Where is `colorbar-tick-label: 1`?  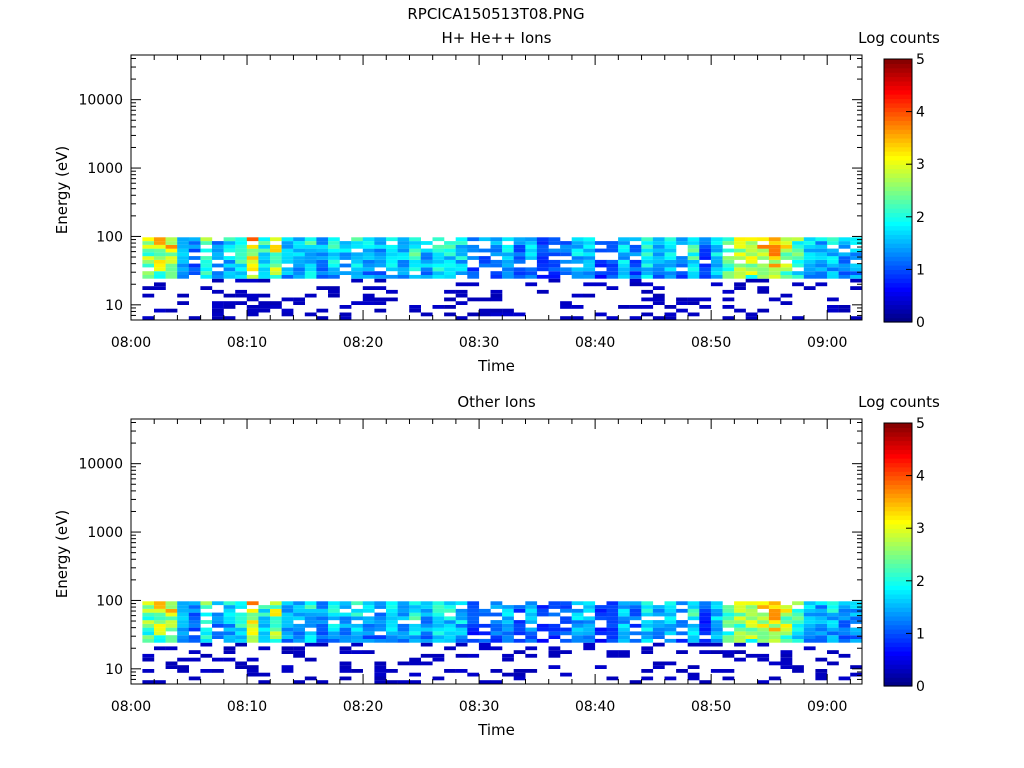
colorbar-tick-label: 1 is located at coordinates (920, 634).